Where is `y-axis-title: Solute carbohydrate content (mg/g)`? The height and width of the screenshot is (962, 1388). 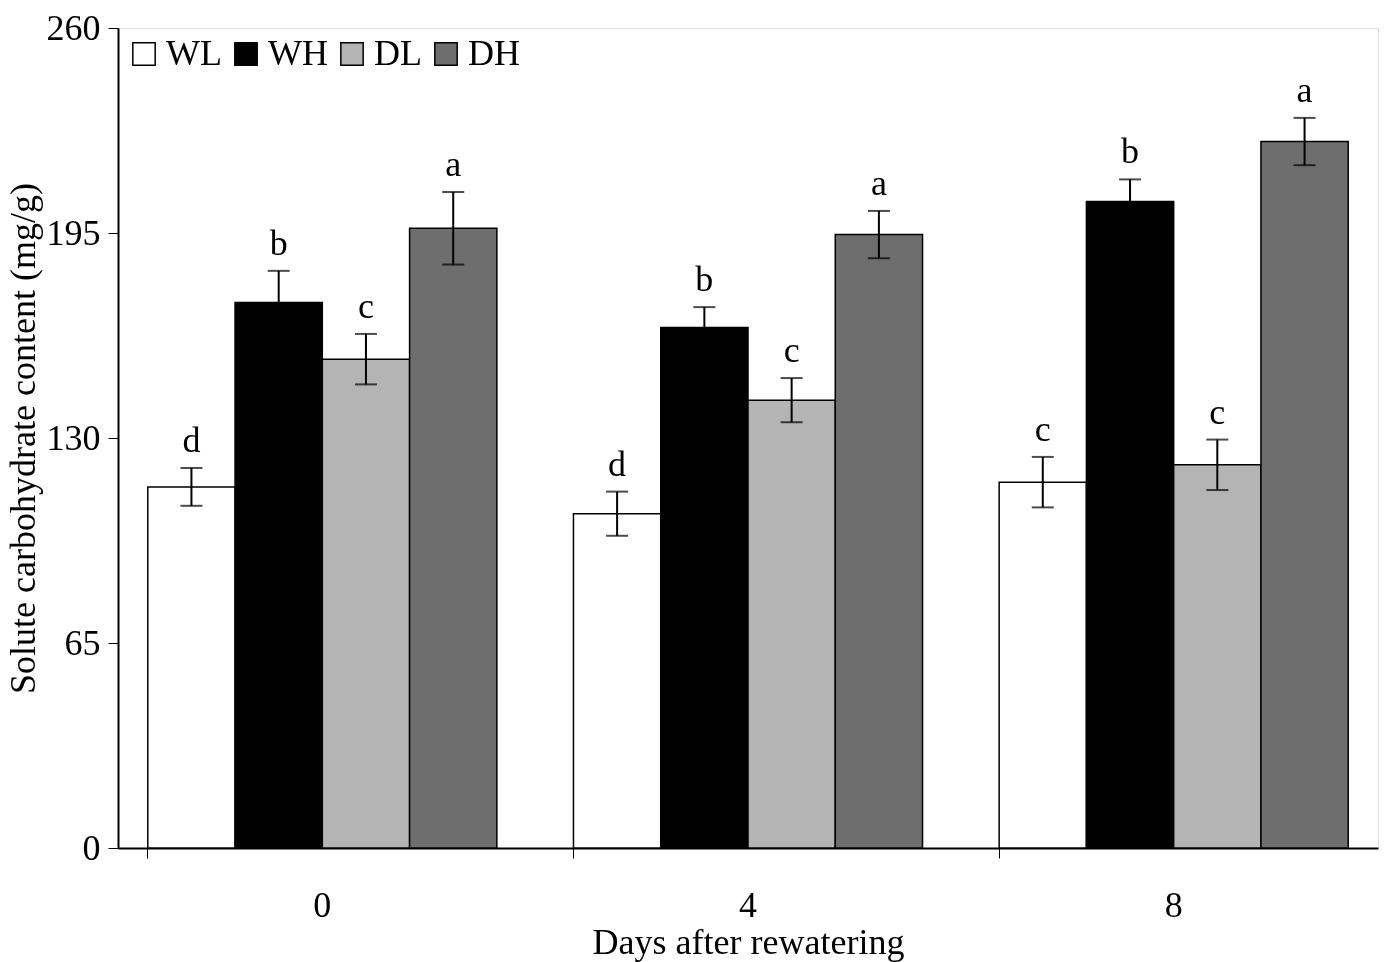
y-axis-title: Solute carbohydrate content (mg/g) is located at coordinates (22, 438).